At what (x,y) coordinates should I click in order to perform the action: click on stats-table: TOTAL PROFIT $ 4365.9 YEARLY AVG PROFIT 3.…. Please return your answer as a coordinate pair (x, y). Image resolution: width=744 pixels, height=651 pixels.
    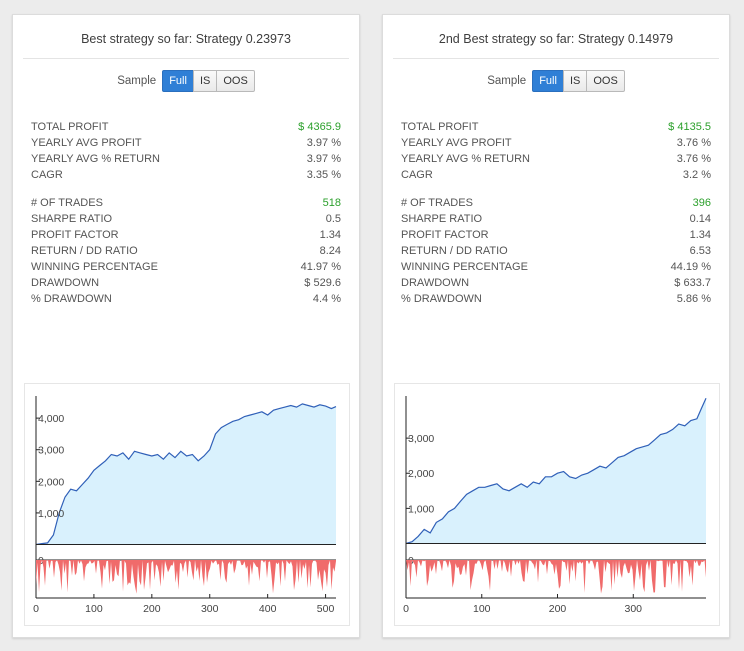
    Looking at the image, I should click on (186, 213).